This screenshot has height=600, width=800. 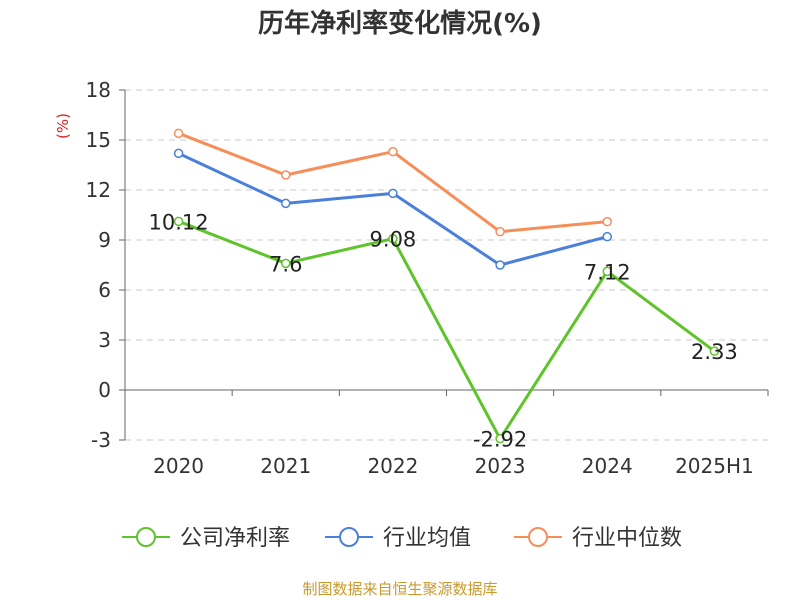 What do you see at coordinates (98, 190) in the screenshot?
I see `y-tick-label: 12` at bounding box center [98, 190].